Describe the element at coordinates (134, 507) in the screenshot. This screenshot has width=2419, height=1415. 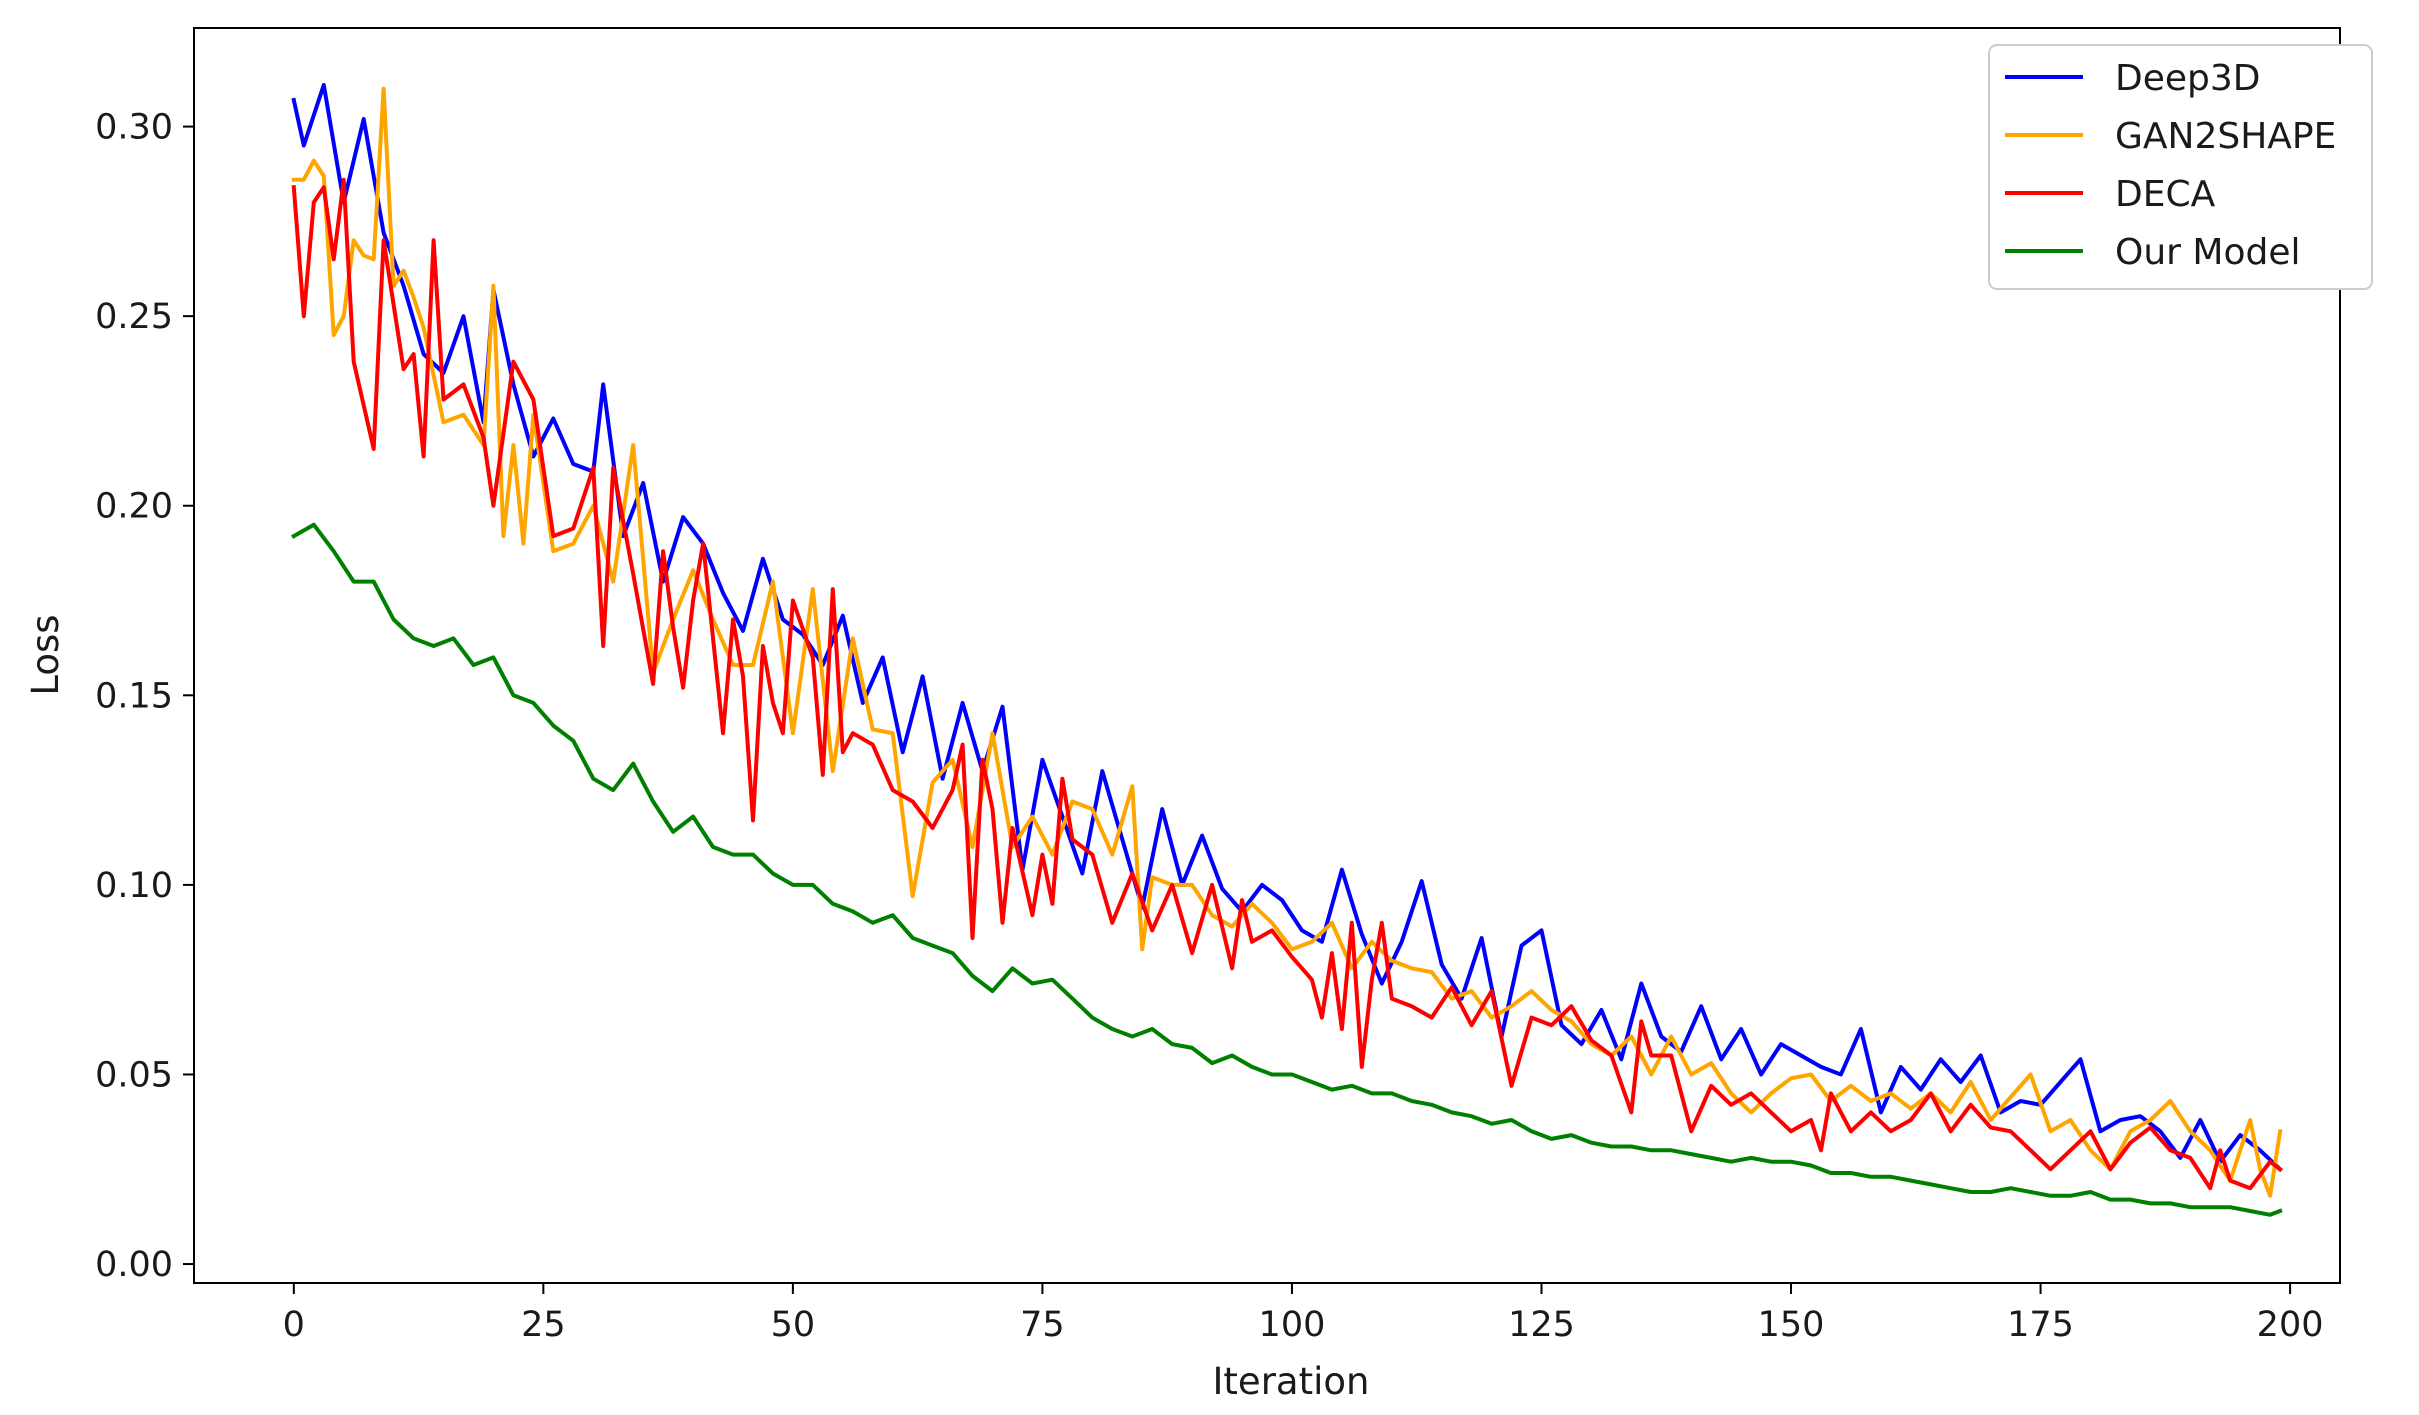
I see `y-tick-label: 0.20` at that location.